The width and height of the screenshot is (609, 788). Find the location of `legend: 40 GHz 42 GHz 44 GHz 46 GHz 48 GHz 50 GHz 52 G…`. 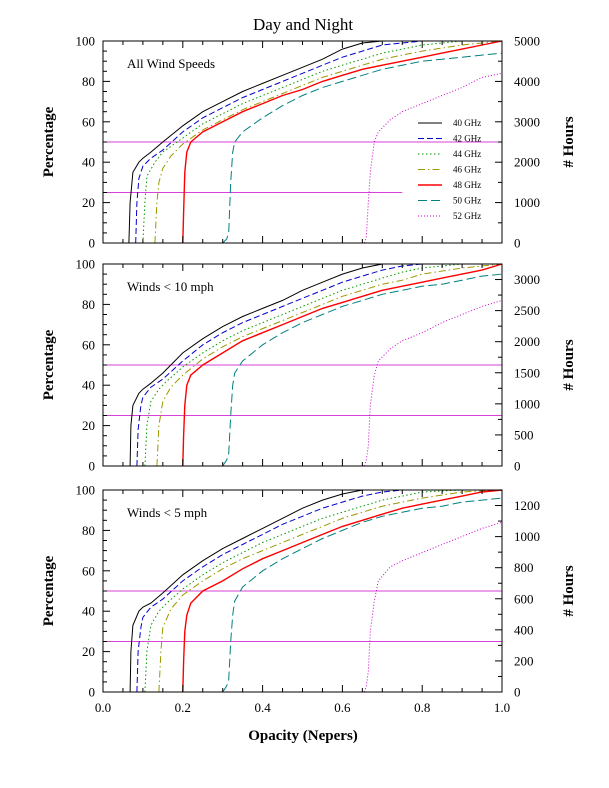

legend: 40 GHz 42 GHz 44 GHz 46 GHz 48 GHz 50 GHz 52 G… is located at coordinates (449, 169).